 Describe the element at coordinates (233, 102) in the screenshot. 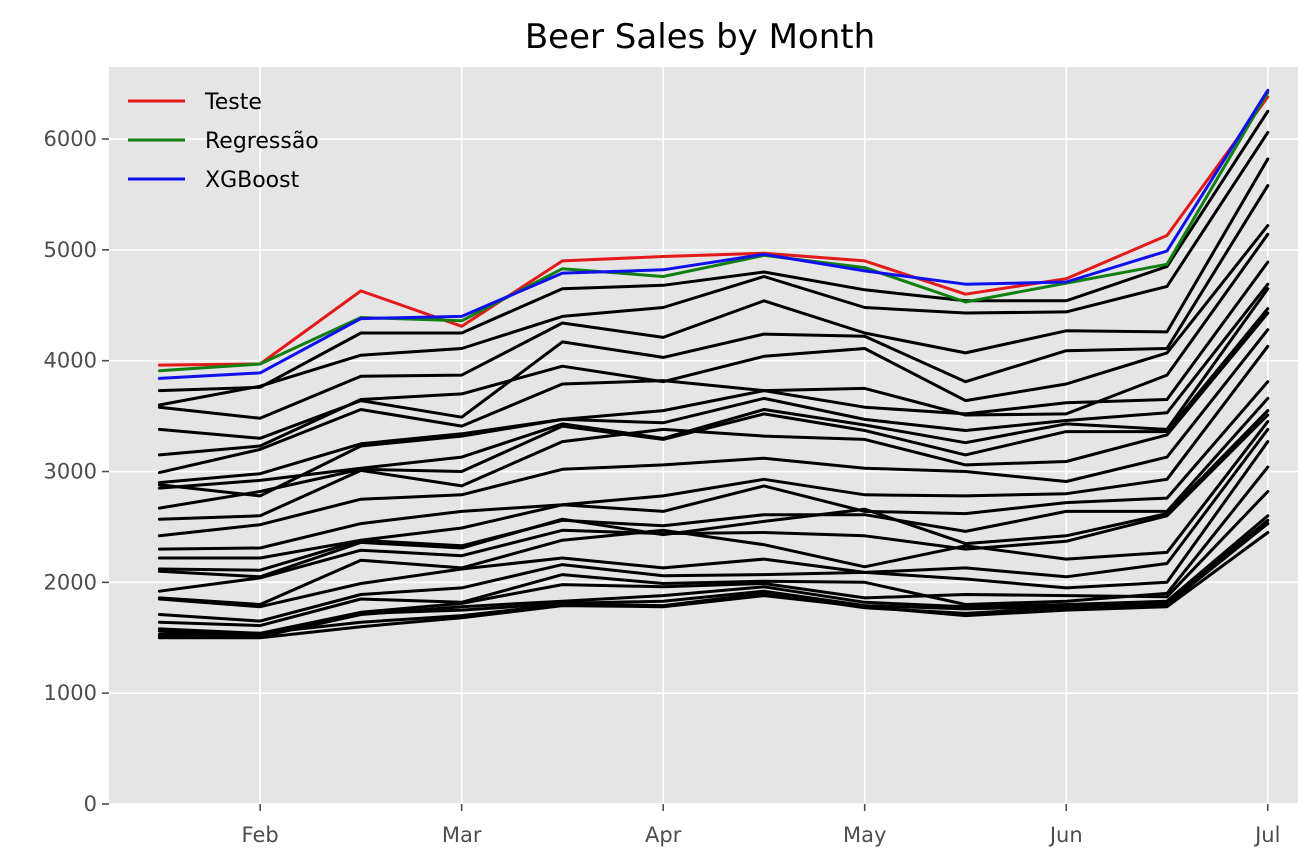

I see `legend-label-teste: Teste` at that location.